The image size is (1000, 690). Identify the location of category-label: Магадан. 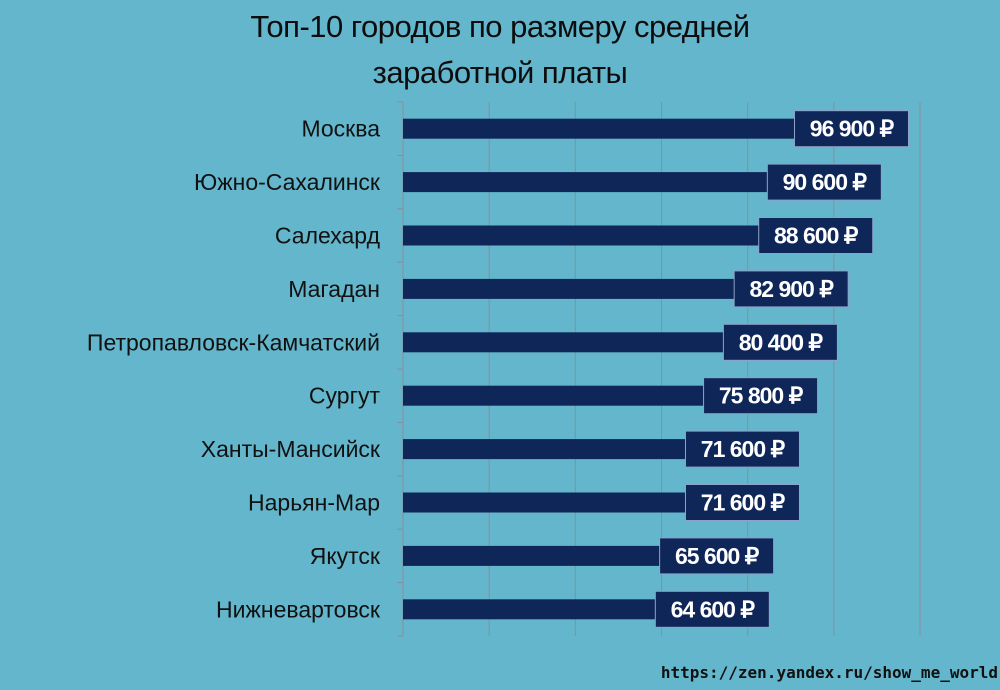
(334, 289).